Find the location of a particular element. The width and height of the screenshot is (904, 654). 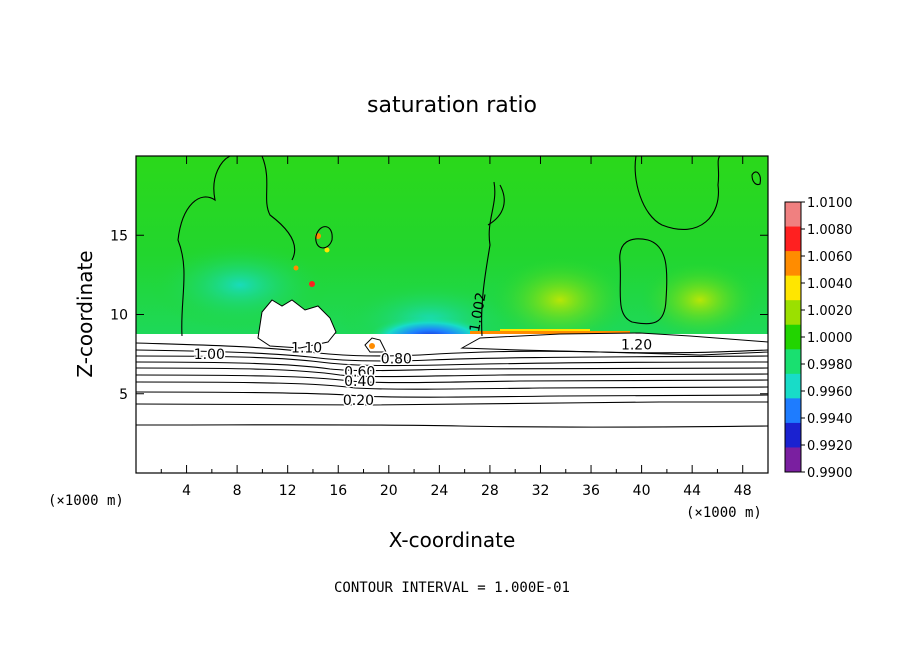

contour-lines is located at coordinates (452, 385).